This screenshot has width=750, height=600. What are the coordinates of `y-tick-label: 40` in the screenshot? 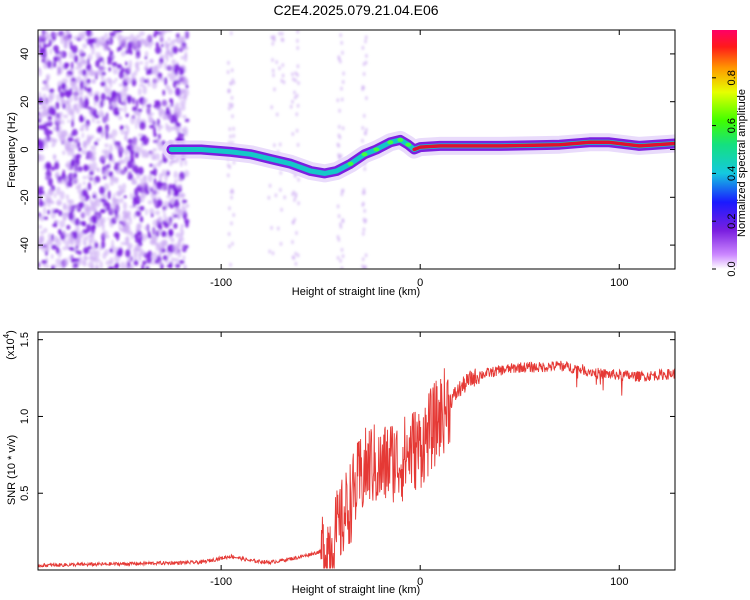 It's located at (25, 54).